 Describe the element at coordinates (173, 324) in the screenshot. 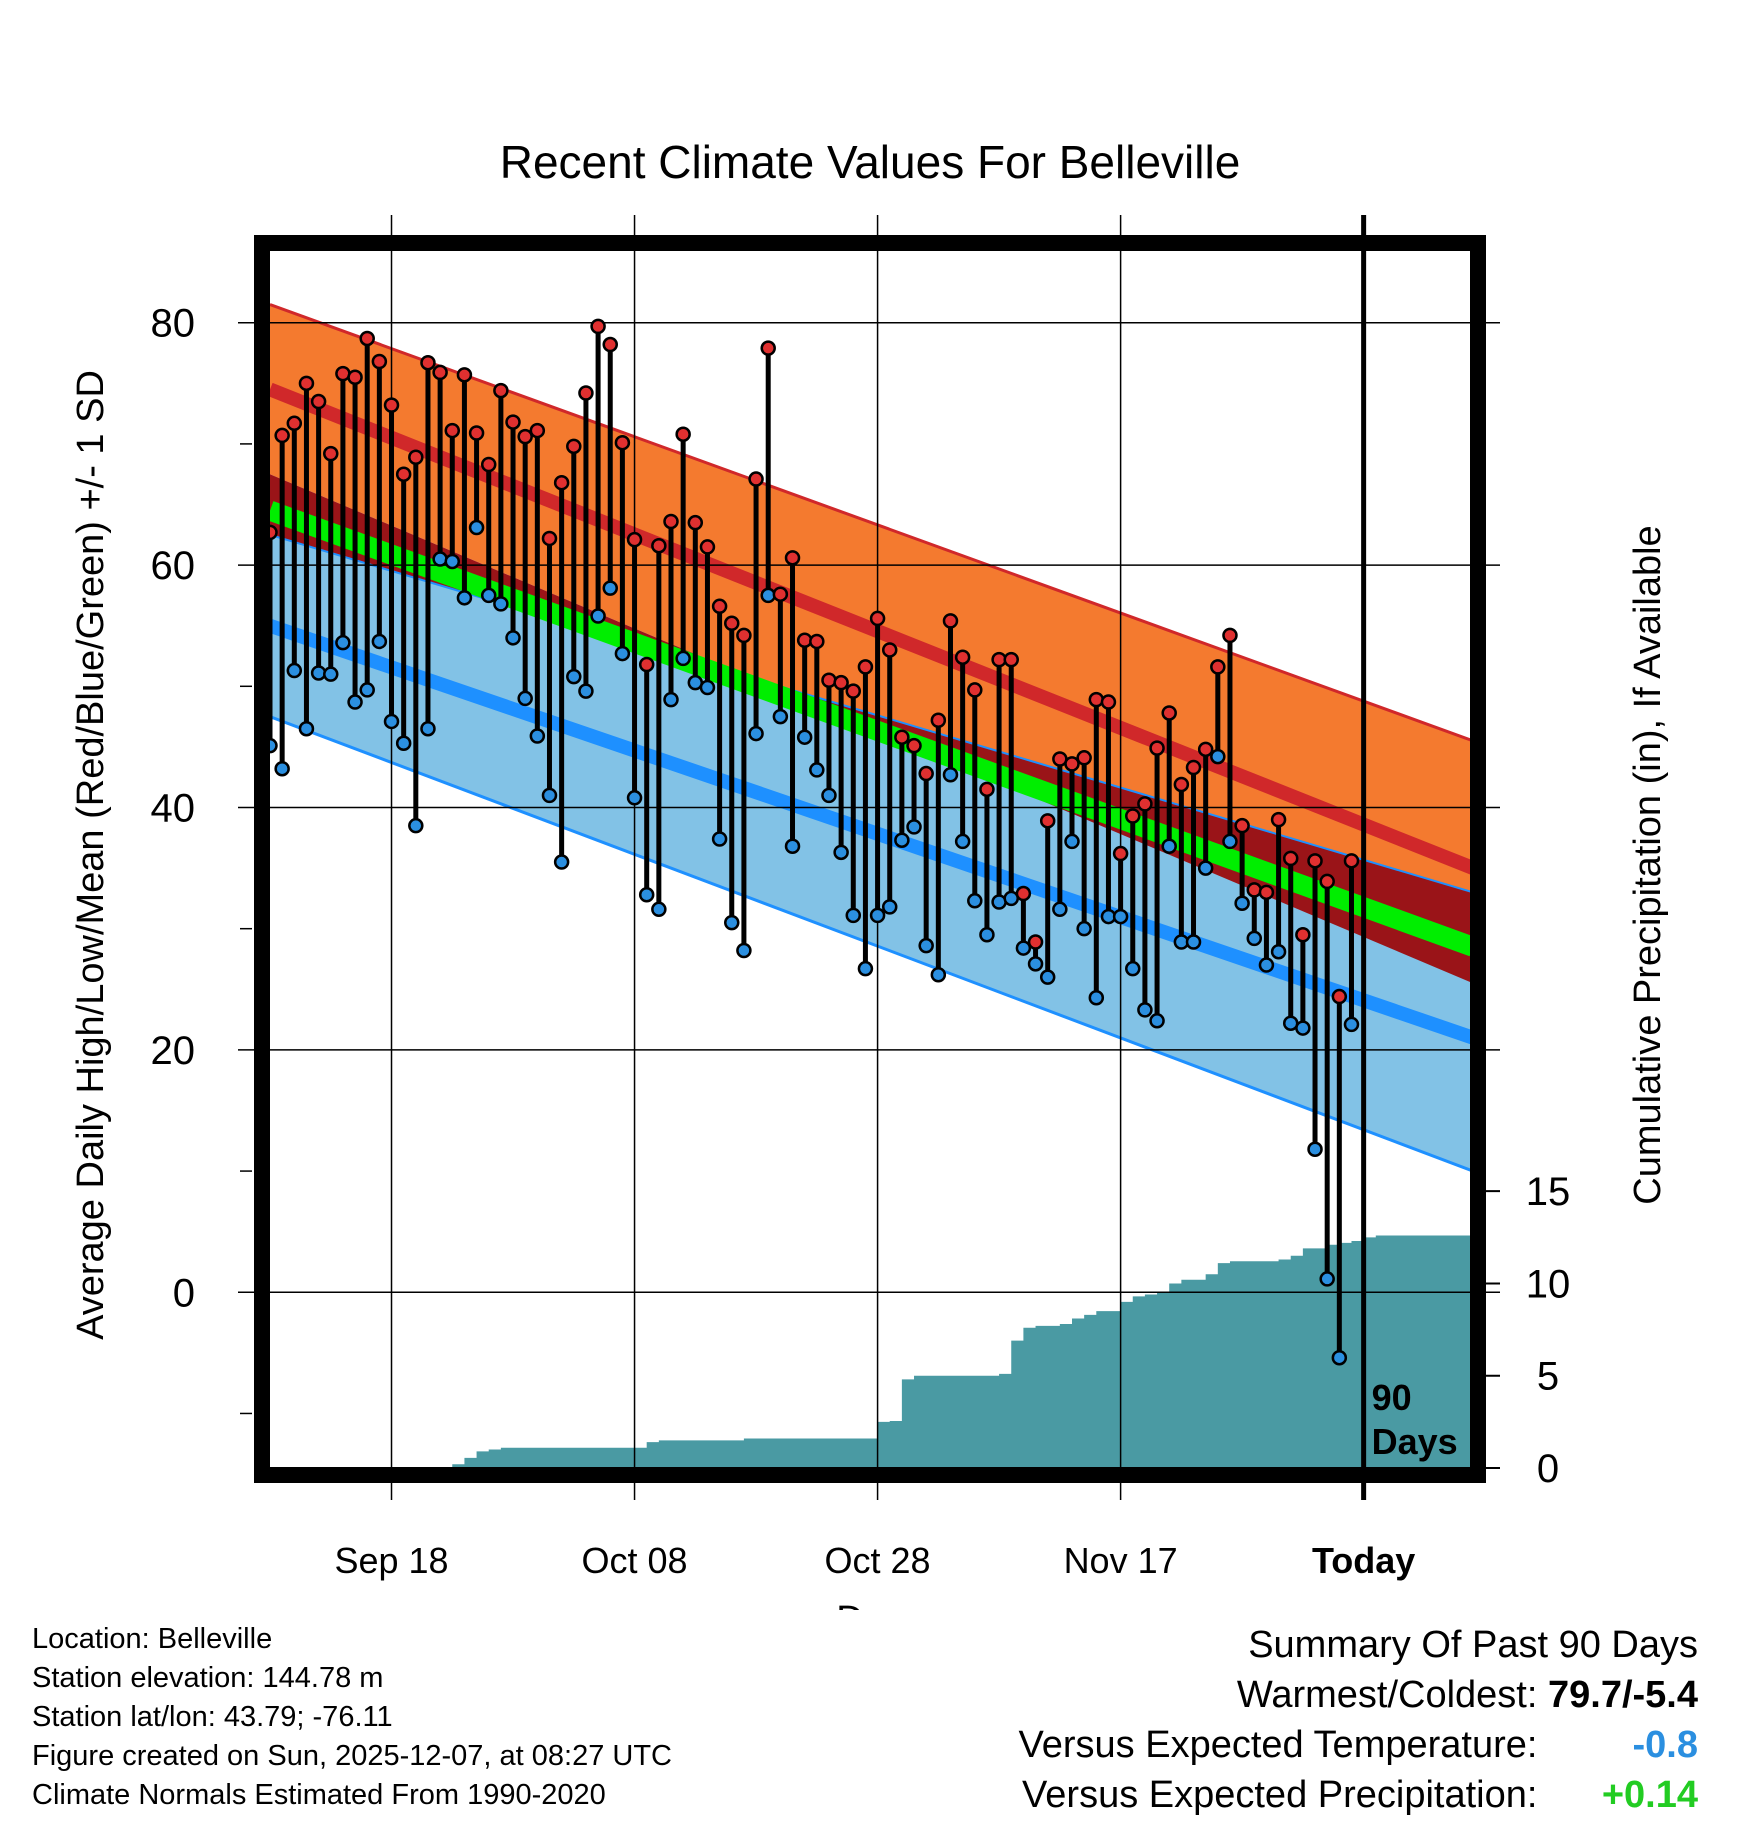

I see `y-tick-label: 80` at that location.